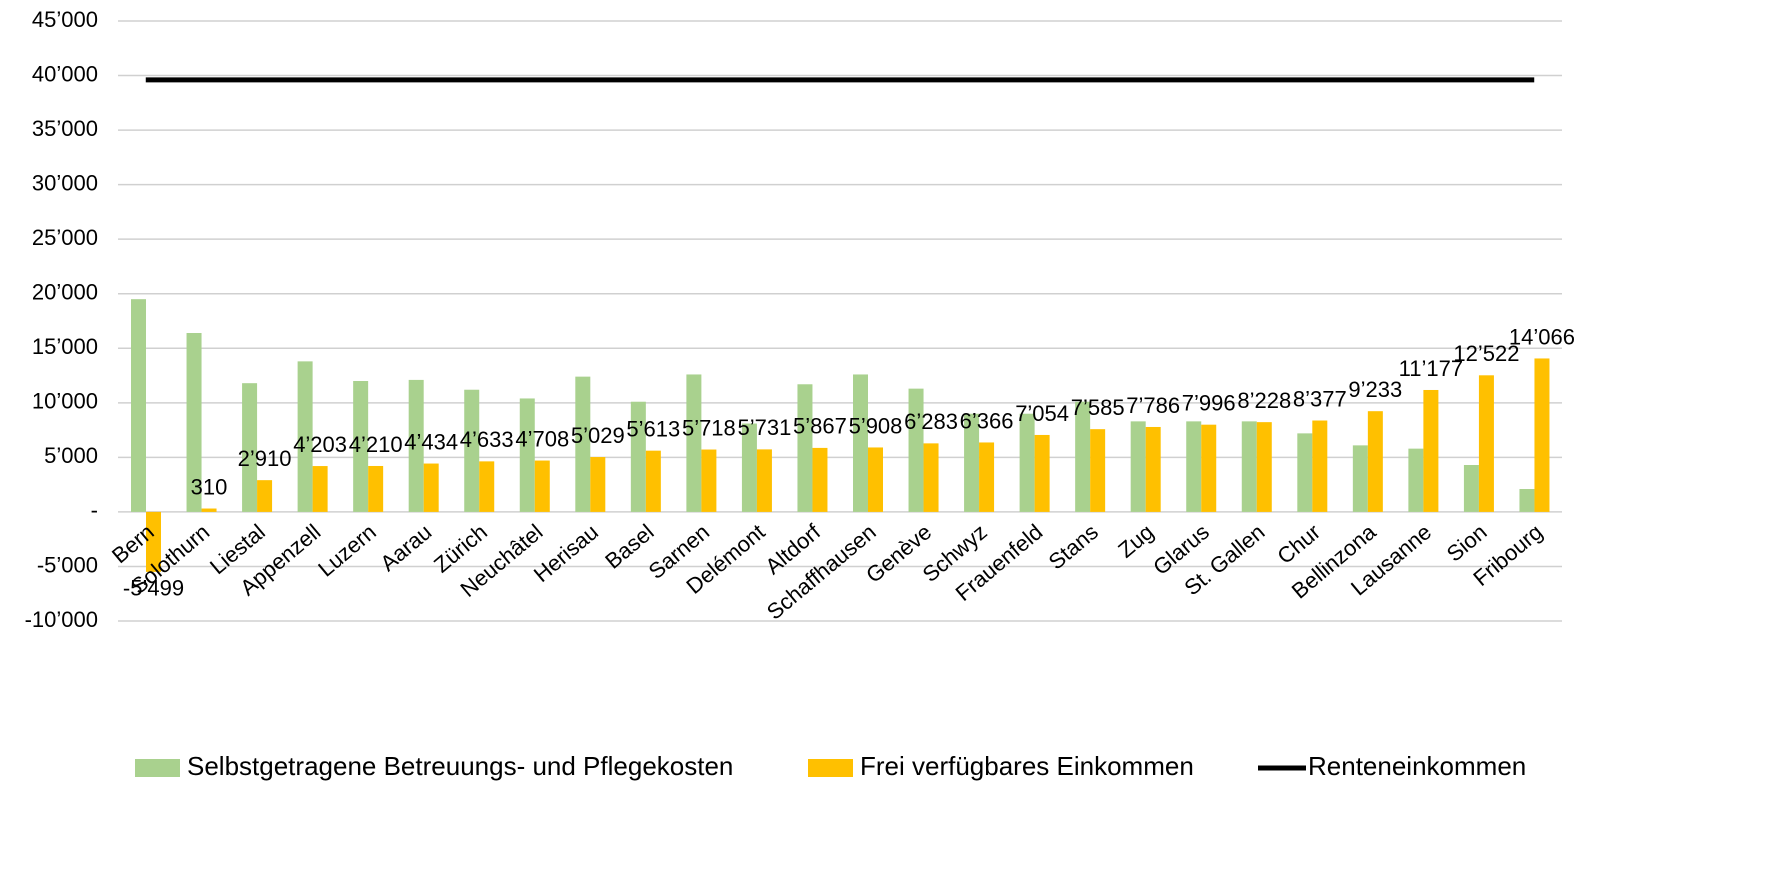  I want to click on y-tick-label: 15’000, so click(65, 346).